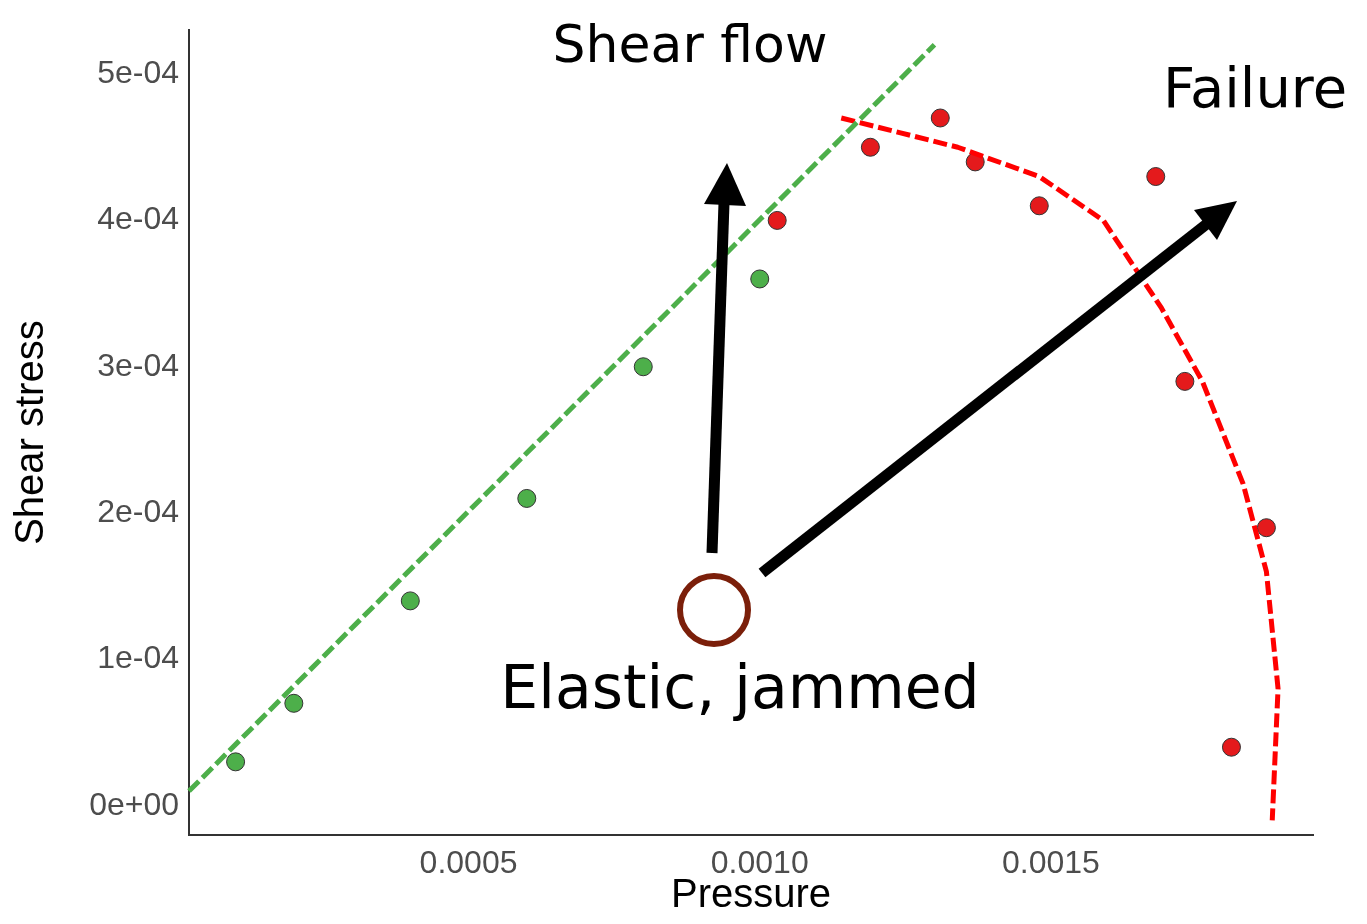  Describe the element at coordinates (134, 803) in the screenshot. I see `y-tick-label: 0e+00` at that location.